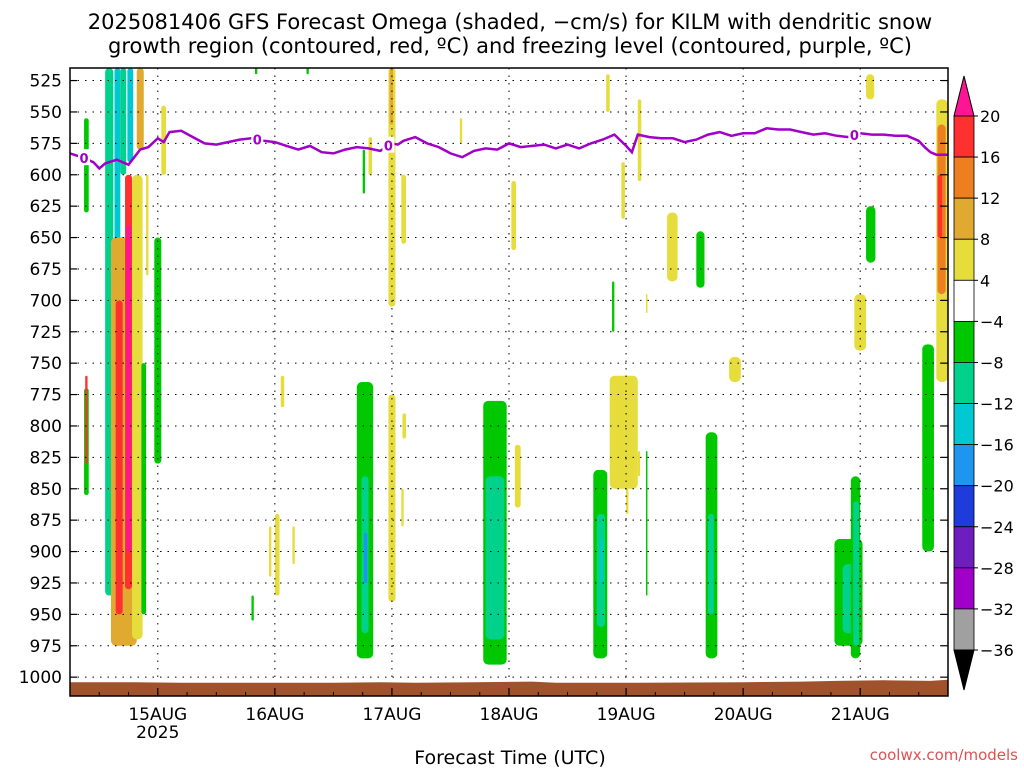  Describe the element at coordinates (46, 584) in the screenshot. I see `y-tick-label-925: 925` at that location.